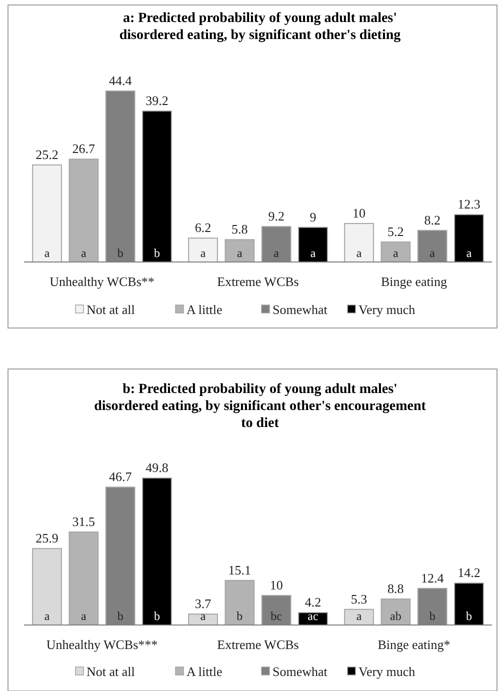 This screenshot has width=498, height=691. What do you see at coordinates (157, 100) in the screenshot?
I see `data-label: 39.2` at bounding box center [157, 100].